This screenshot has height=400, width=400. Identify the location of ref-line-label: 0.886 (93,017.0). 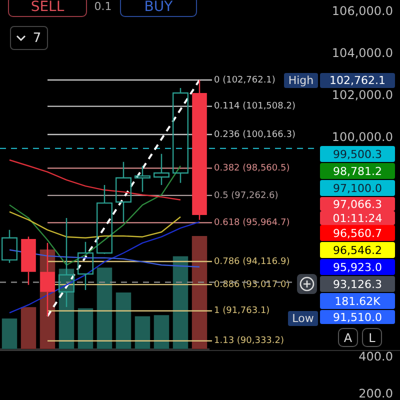
(252, 285).